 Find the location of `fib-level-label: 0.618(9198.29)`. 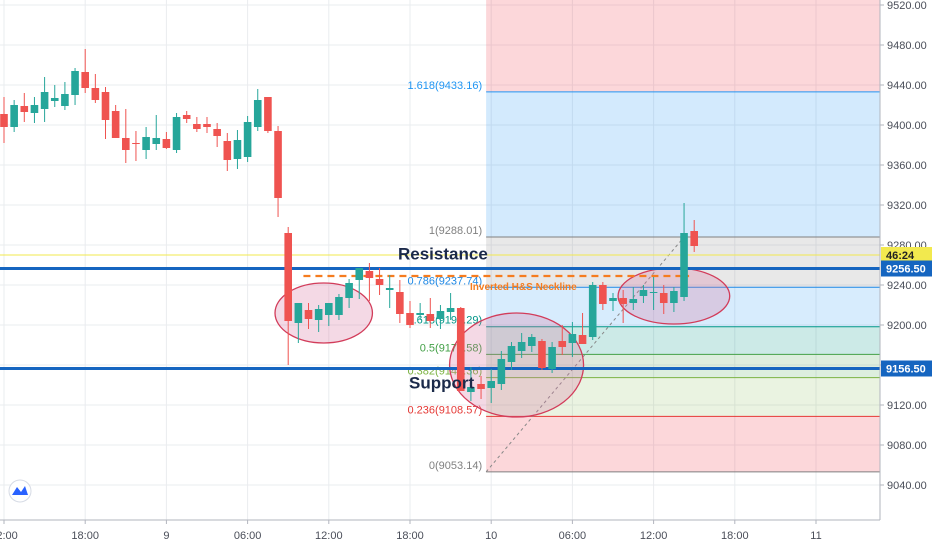

fib-level-label: 0.618(9198.29) is located at coordinates (445, 321).